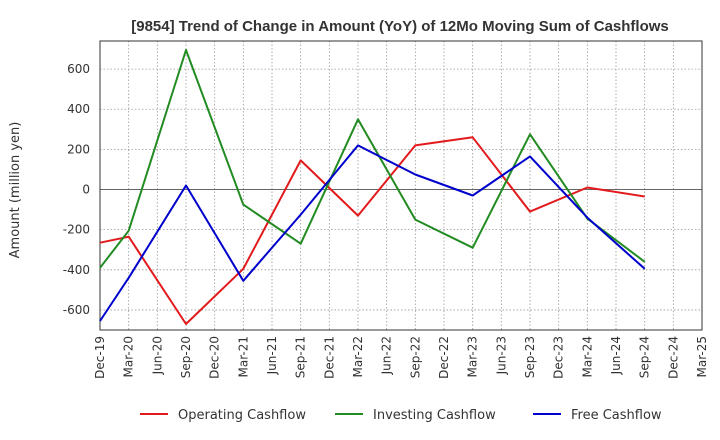 This screenshot has height=440, width=720. I want to click on x-tick-label: Mar-21, so click(243, 356).